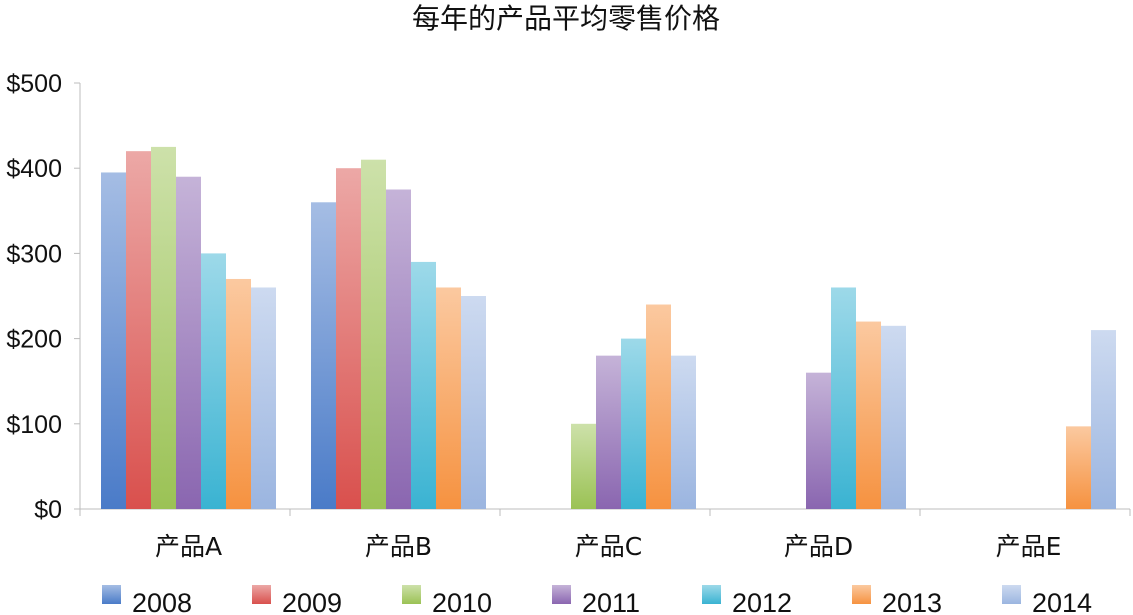 The width and height of the screenshot is (1133, 615). What do you see at coordinates (398, 546) in the screenshot?
I see `x-tick-label: 产品B` at bounding box center [398, 546].